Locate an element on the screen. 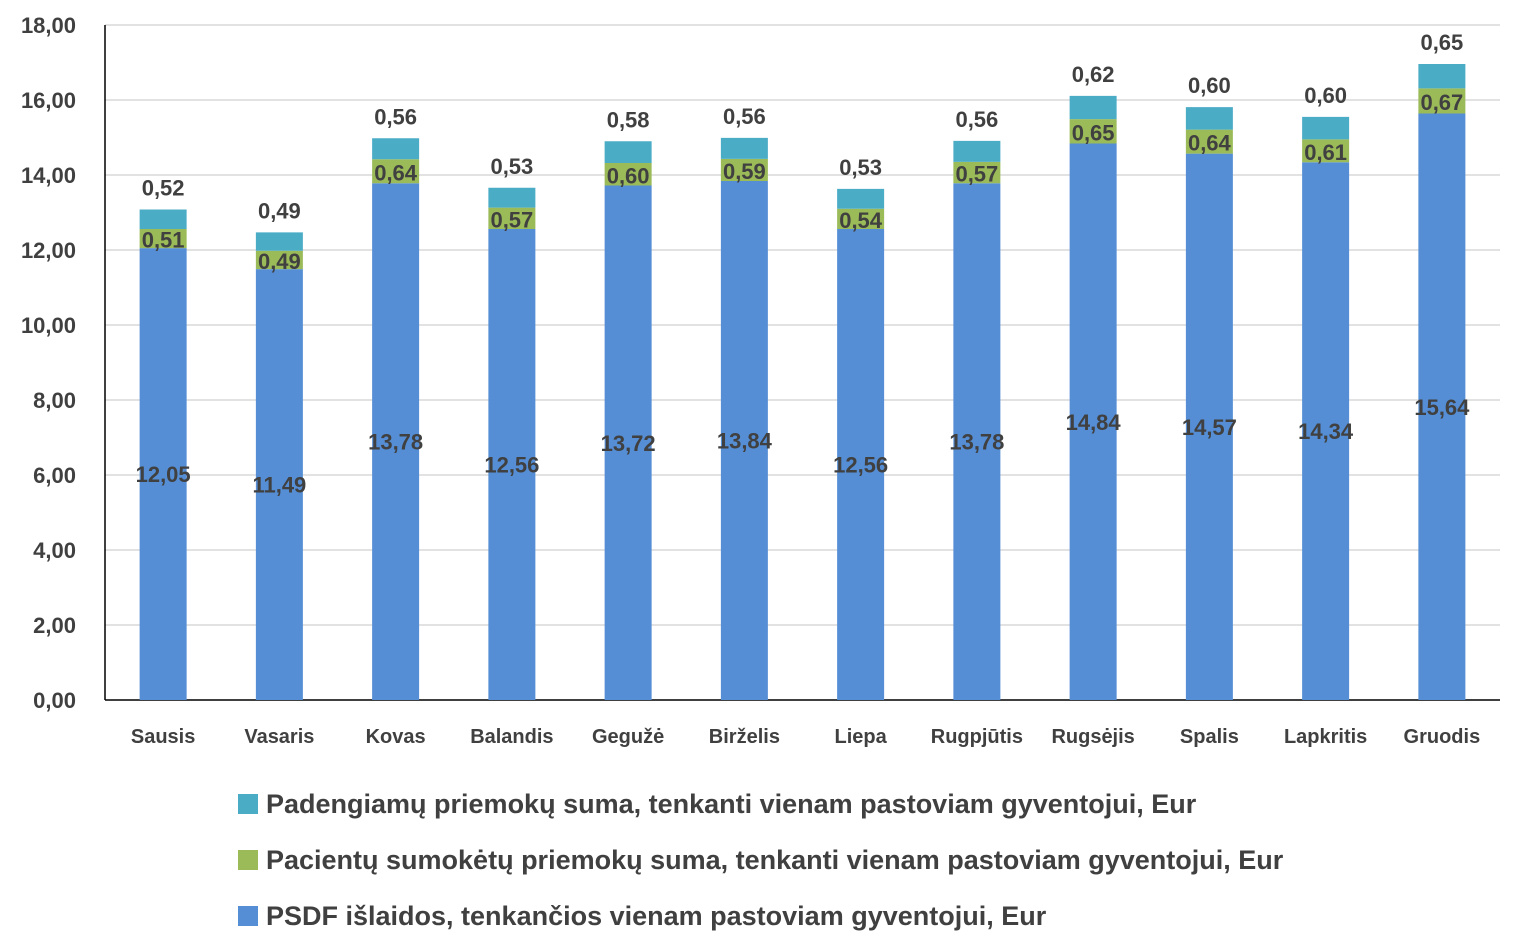  data-label: 15,64 is located at coordinates (1442, 407).